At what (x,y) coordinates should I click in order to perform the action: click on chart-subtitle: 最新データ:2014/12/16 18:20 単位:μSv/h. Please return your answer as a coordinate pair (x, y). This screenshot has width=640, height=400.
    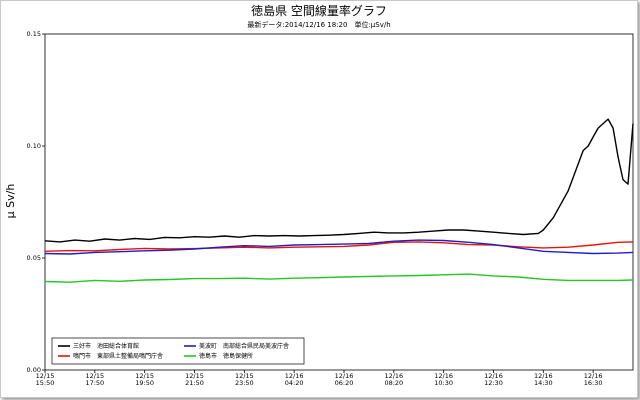
    Looking at the image, I should click on (318, 24).